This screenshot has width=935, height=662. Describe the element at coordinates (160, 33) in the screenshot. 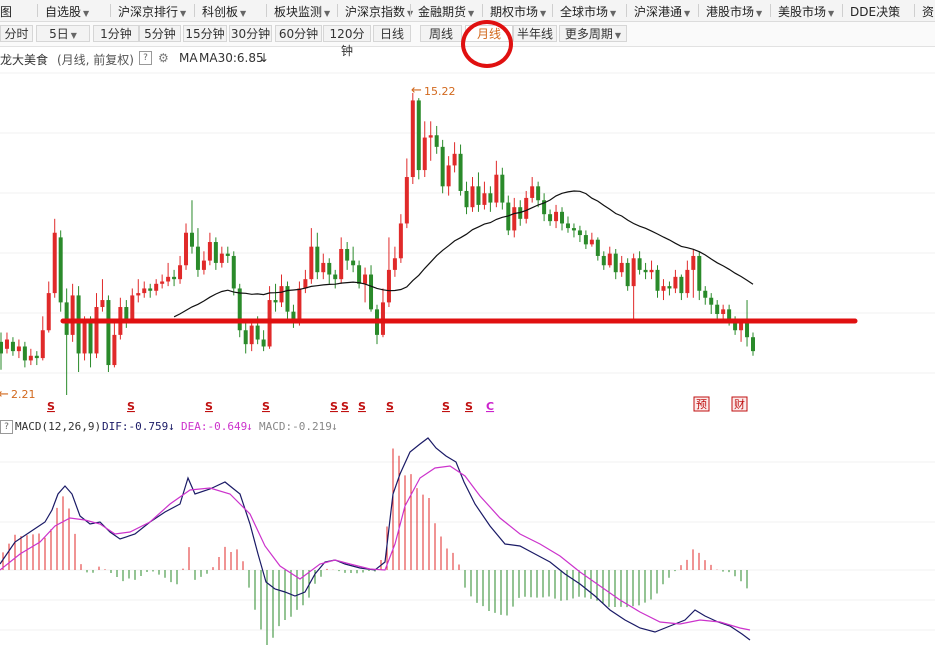

I see `period-button-3: 5分钟` at that location.